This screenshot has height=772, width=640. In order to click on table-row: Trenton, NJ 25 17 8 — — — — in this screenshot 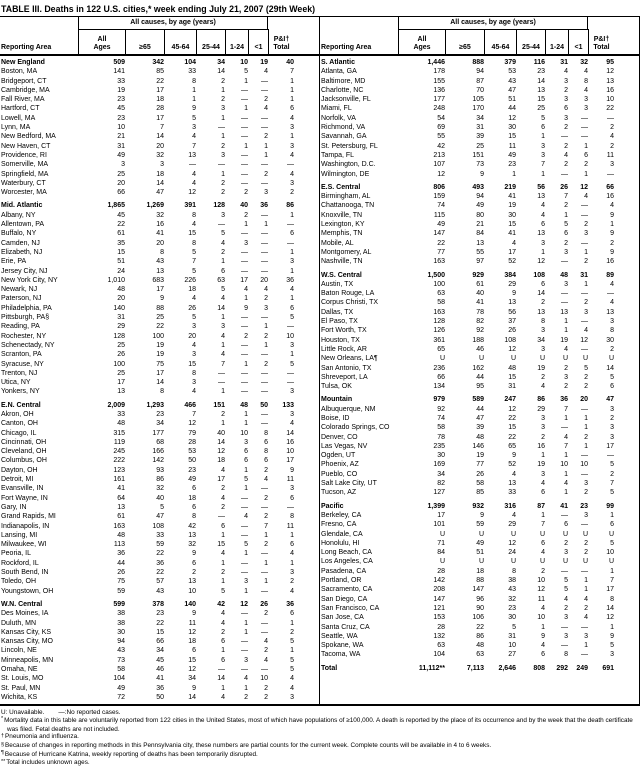, I will do `click(159, 373)`.